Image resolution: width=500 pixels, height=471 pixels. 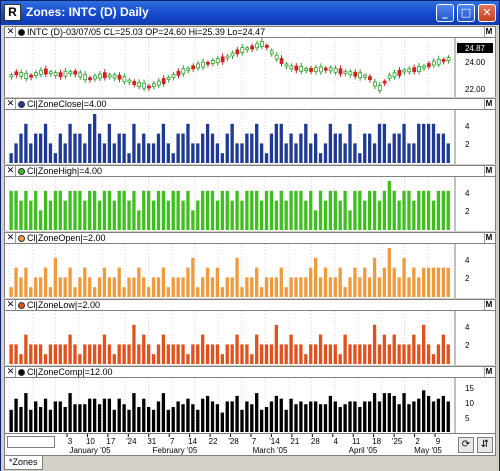 I want to click on zonelow-tick-2: 2, so click(x=467, y=345).